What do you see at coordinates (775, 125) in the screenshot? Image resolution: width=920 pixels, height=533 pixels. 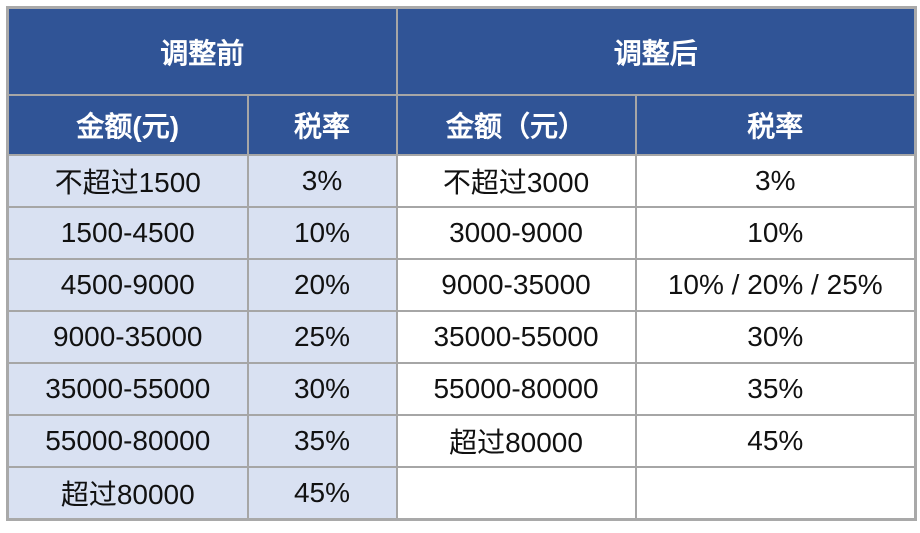 I see `header-after-rate: 税率` at bounding box center [775, 125].